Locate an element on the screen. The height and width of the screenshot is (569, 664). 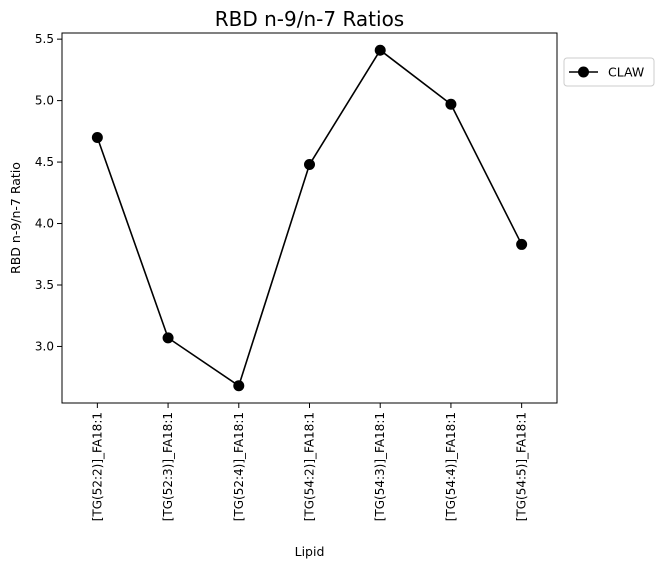
legend: CLAW is located at coordinates (609, 72).